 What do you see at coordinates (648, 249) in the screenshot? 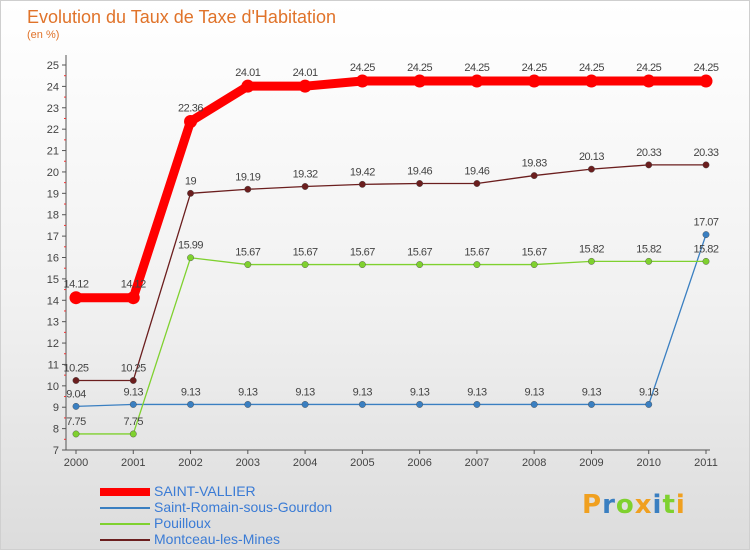
I see `data-label: 15.82` at bounding box center [648, 249].